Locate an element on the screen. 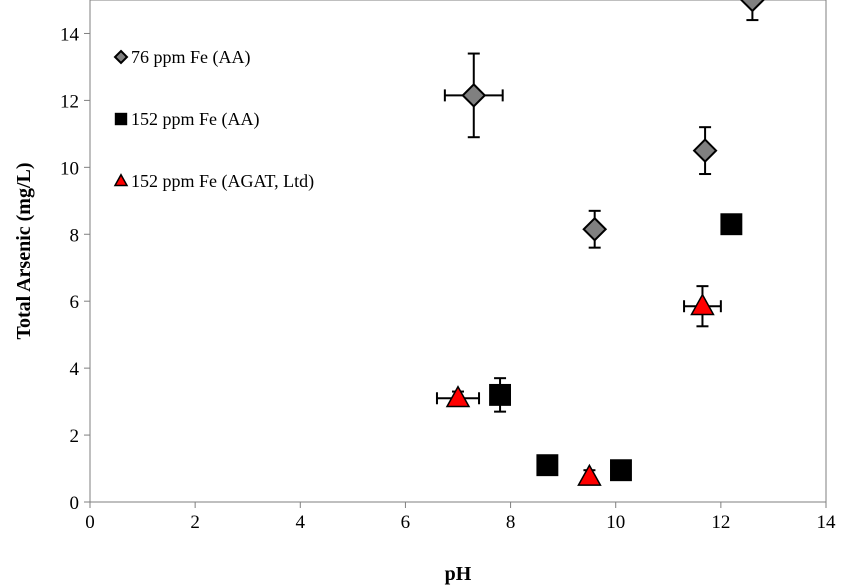 Image resolution: width=844 pixels, height=587 pixels. y-tick-label: 14 is located at coordinates (70, 34).